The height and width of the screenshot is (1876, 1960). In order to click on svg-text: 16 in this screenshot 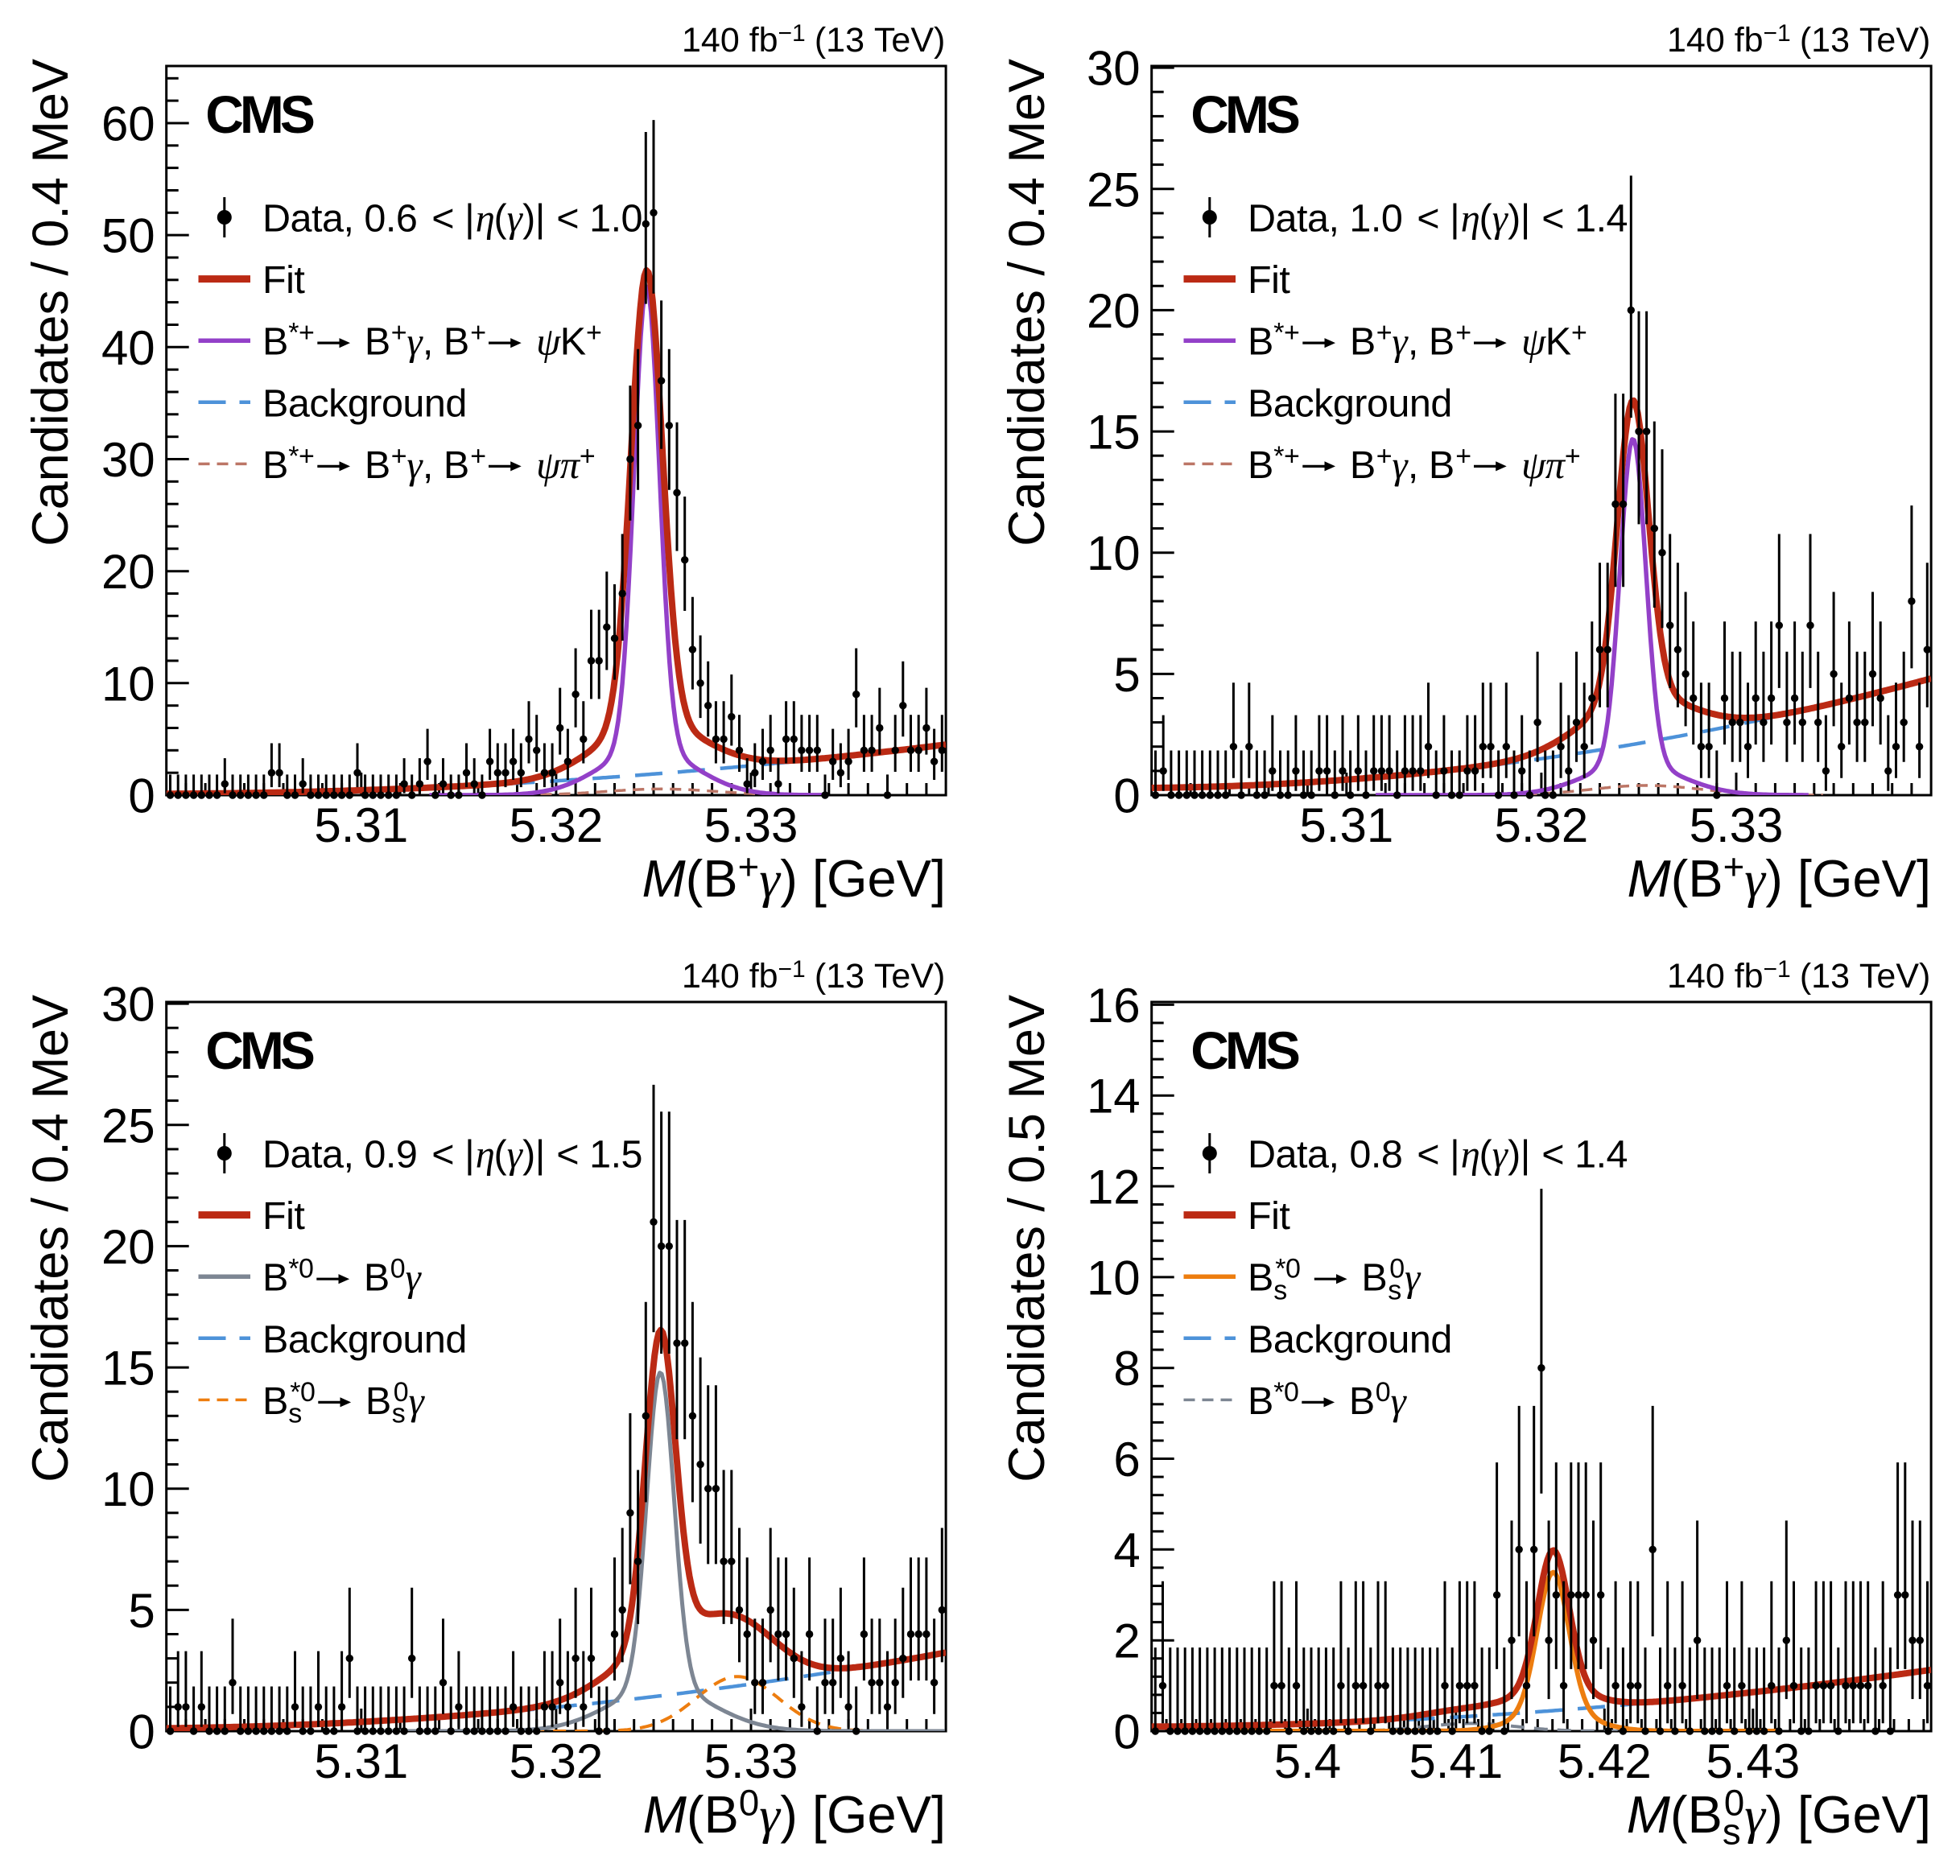, I will do `click(1114, 1006)`.